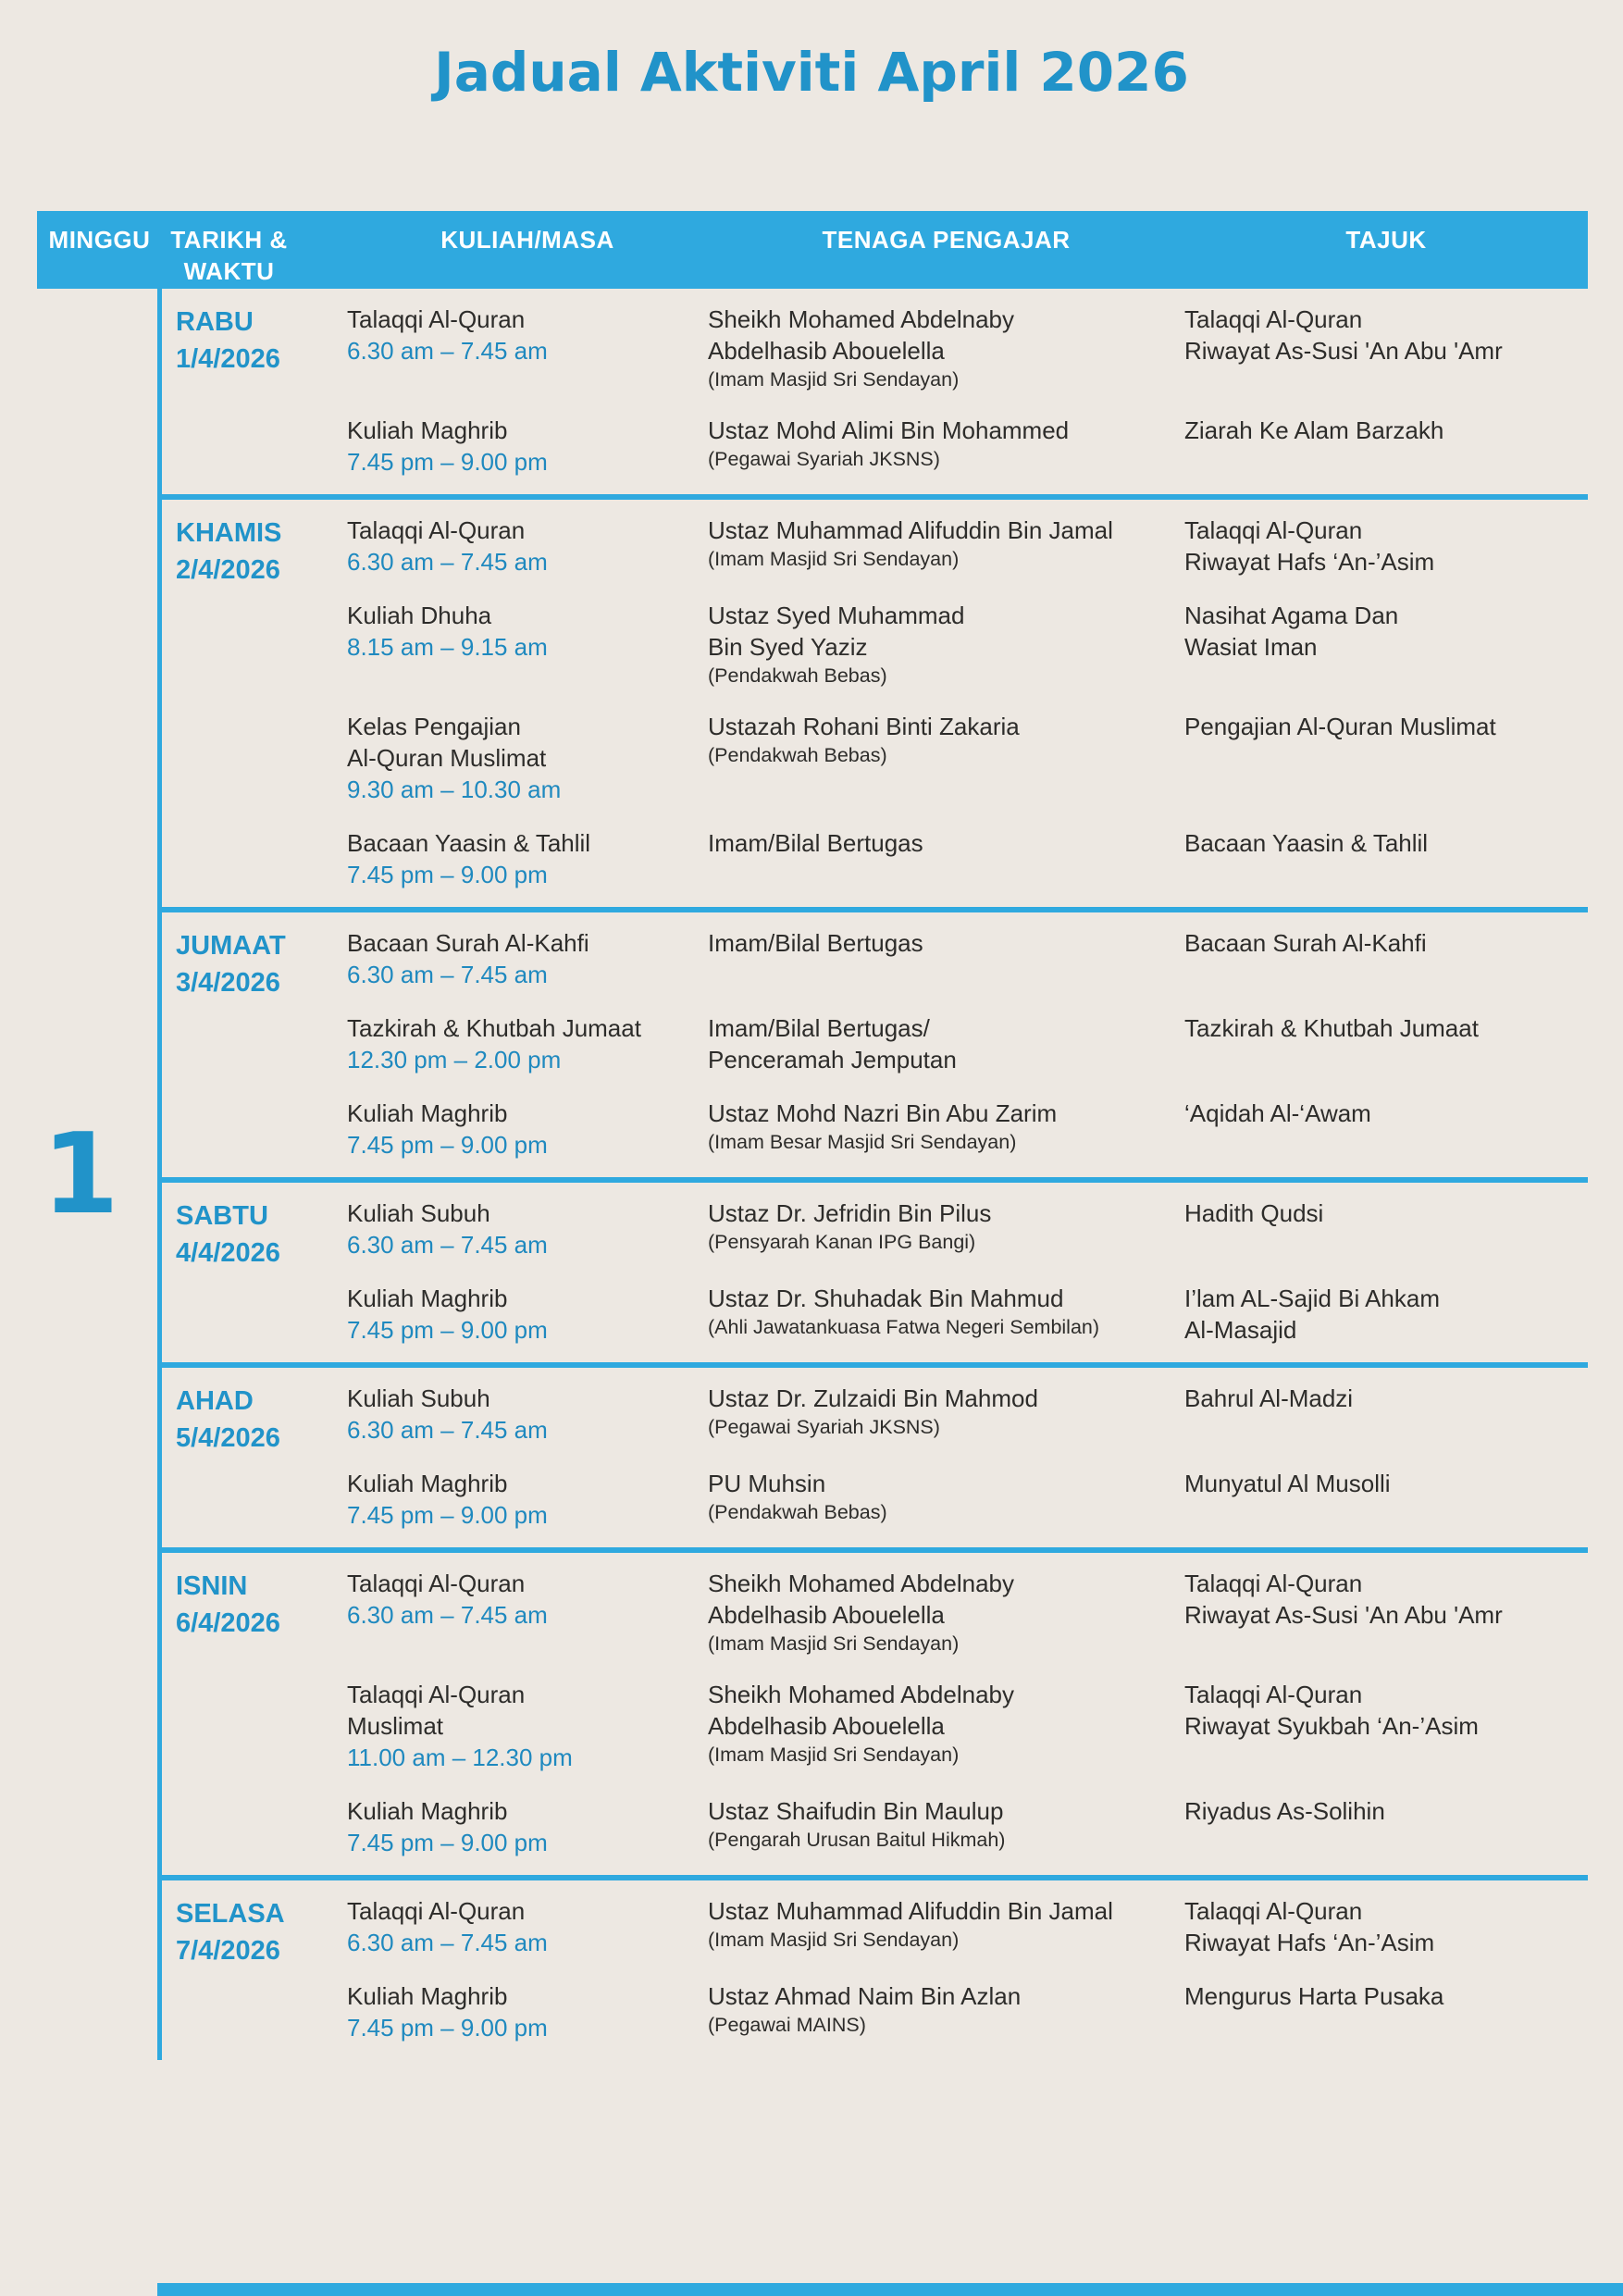  Describe the element at coordinates (836, 632) in the screenshot. I see `teacher-name: Ustaz Syed Muhammad Bin Syed Yaziz` at that location.